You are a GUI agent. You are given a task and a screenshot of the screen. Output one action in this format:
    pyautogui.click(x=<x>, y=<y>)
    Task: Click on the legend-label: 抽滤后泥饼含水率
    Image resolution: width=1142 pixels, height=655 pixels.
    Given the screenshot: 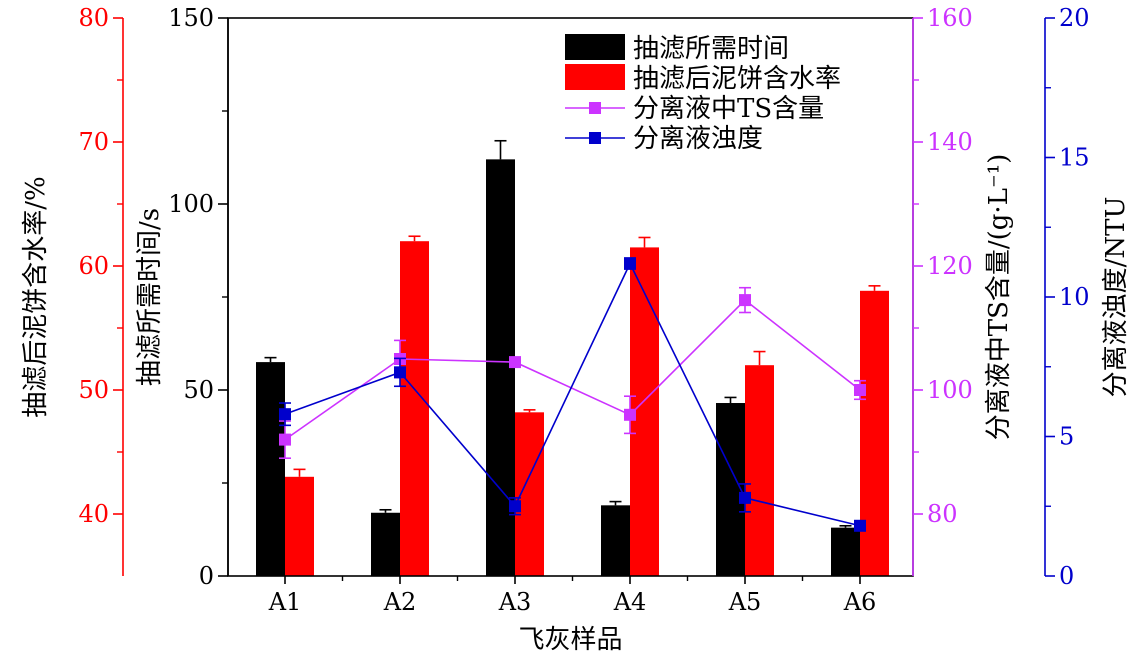 What is the action you would take?
    pyautogui.click(x=737, y=79)
    